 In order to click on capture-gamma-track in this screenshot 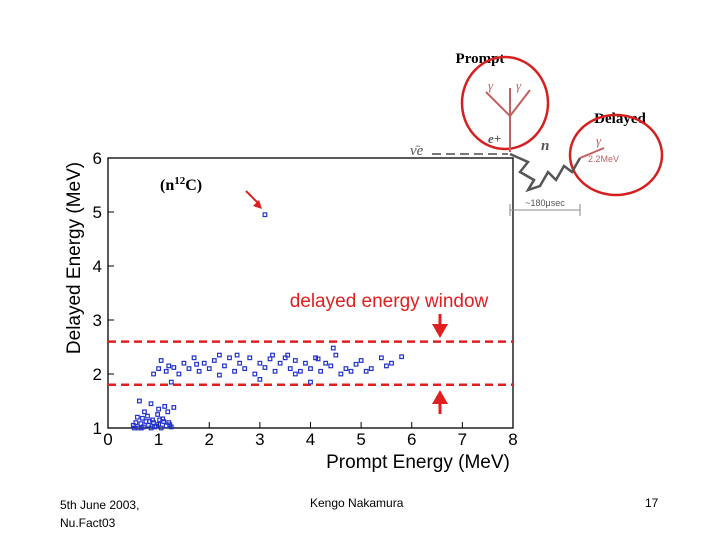, I will do `click(592, 153)`.